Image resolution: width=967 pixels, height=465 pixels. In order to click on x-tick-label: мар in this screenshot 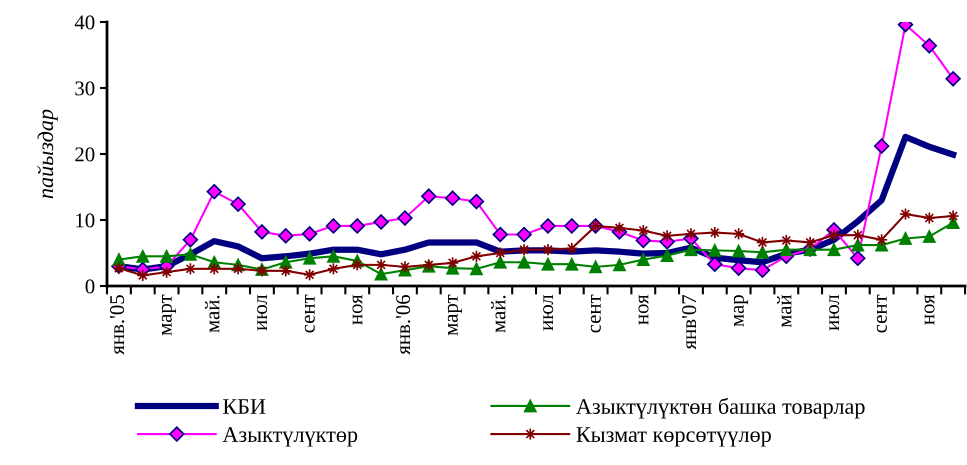, I will do `click(741, 311)`.